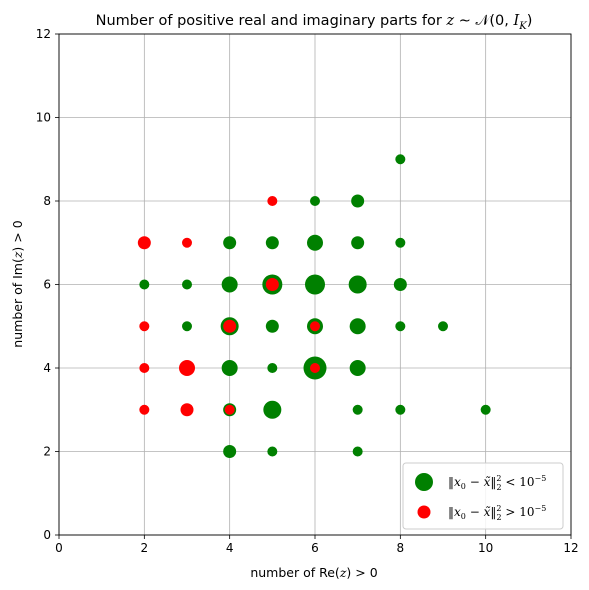 This screenshot has height=590, width=589. Describe the element at coordinates (47, 285) in the screenshot. I see `y-tick-label: 6` at that location.